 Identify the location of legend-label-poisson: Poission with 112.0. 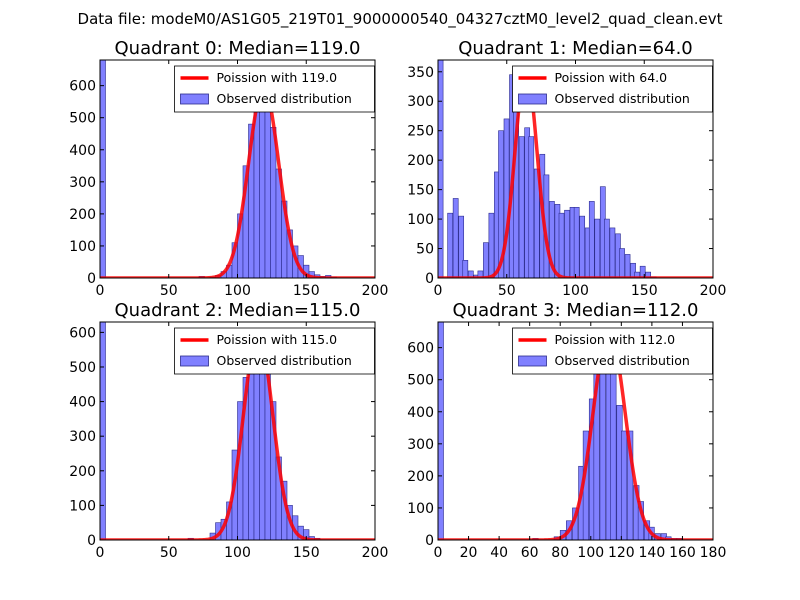
(615, 339).